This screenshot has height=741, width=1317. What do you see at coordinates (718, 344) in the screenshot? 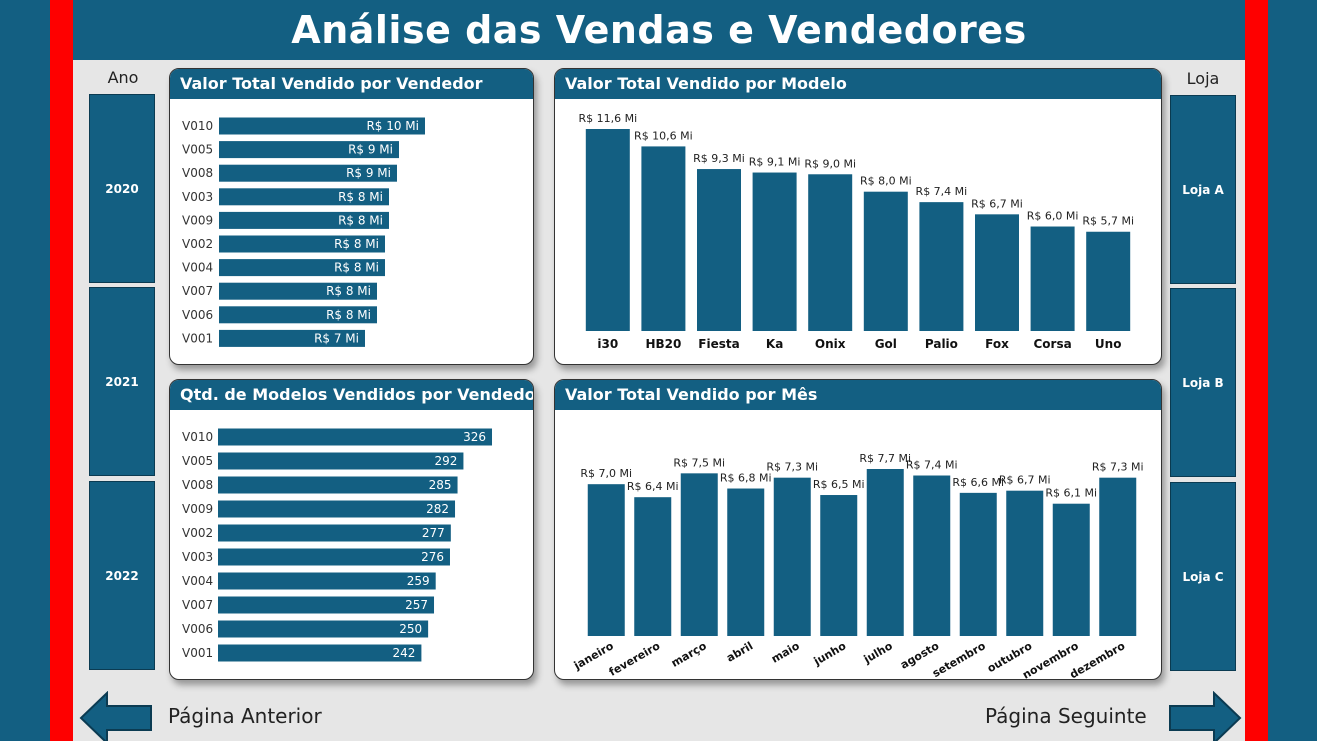
I see `category-label: Fiesta` at bounding box center [718, 344].